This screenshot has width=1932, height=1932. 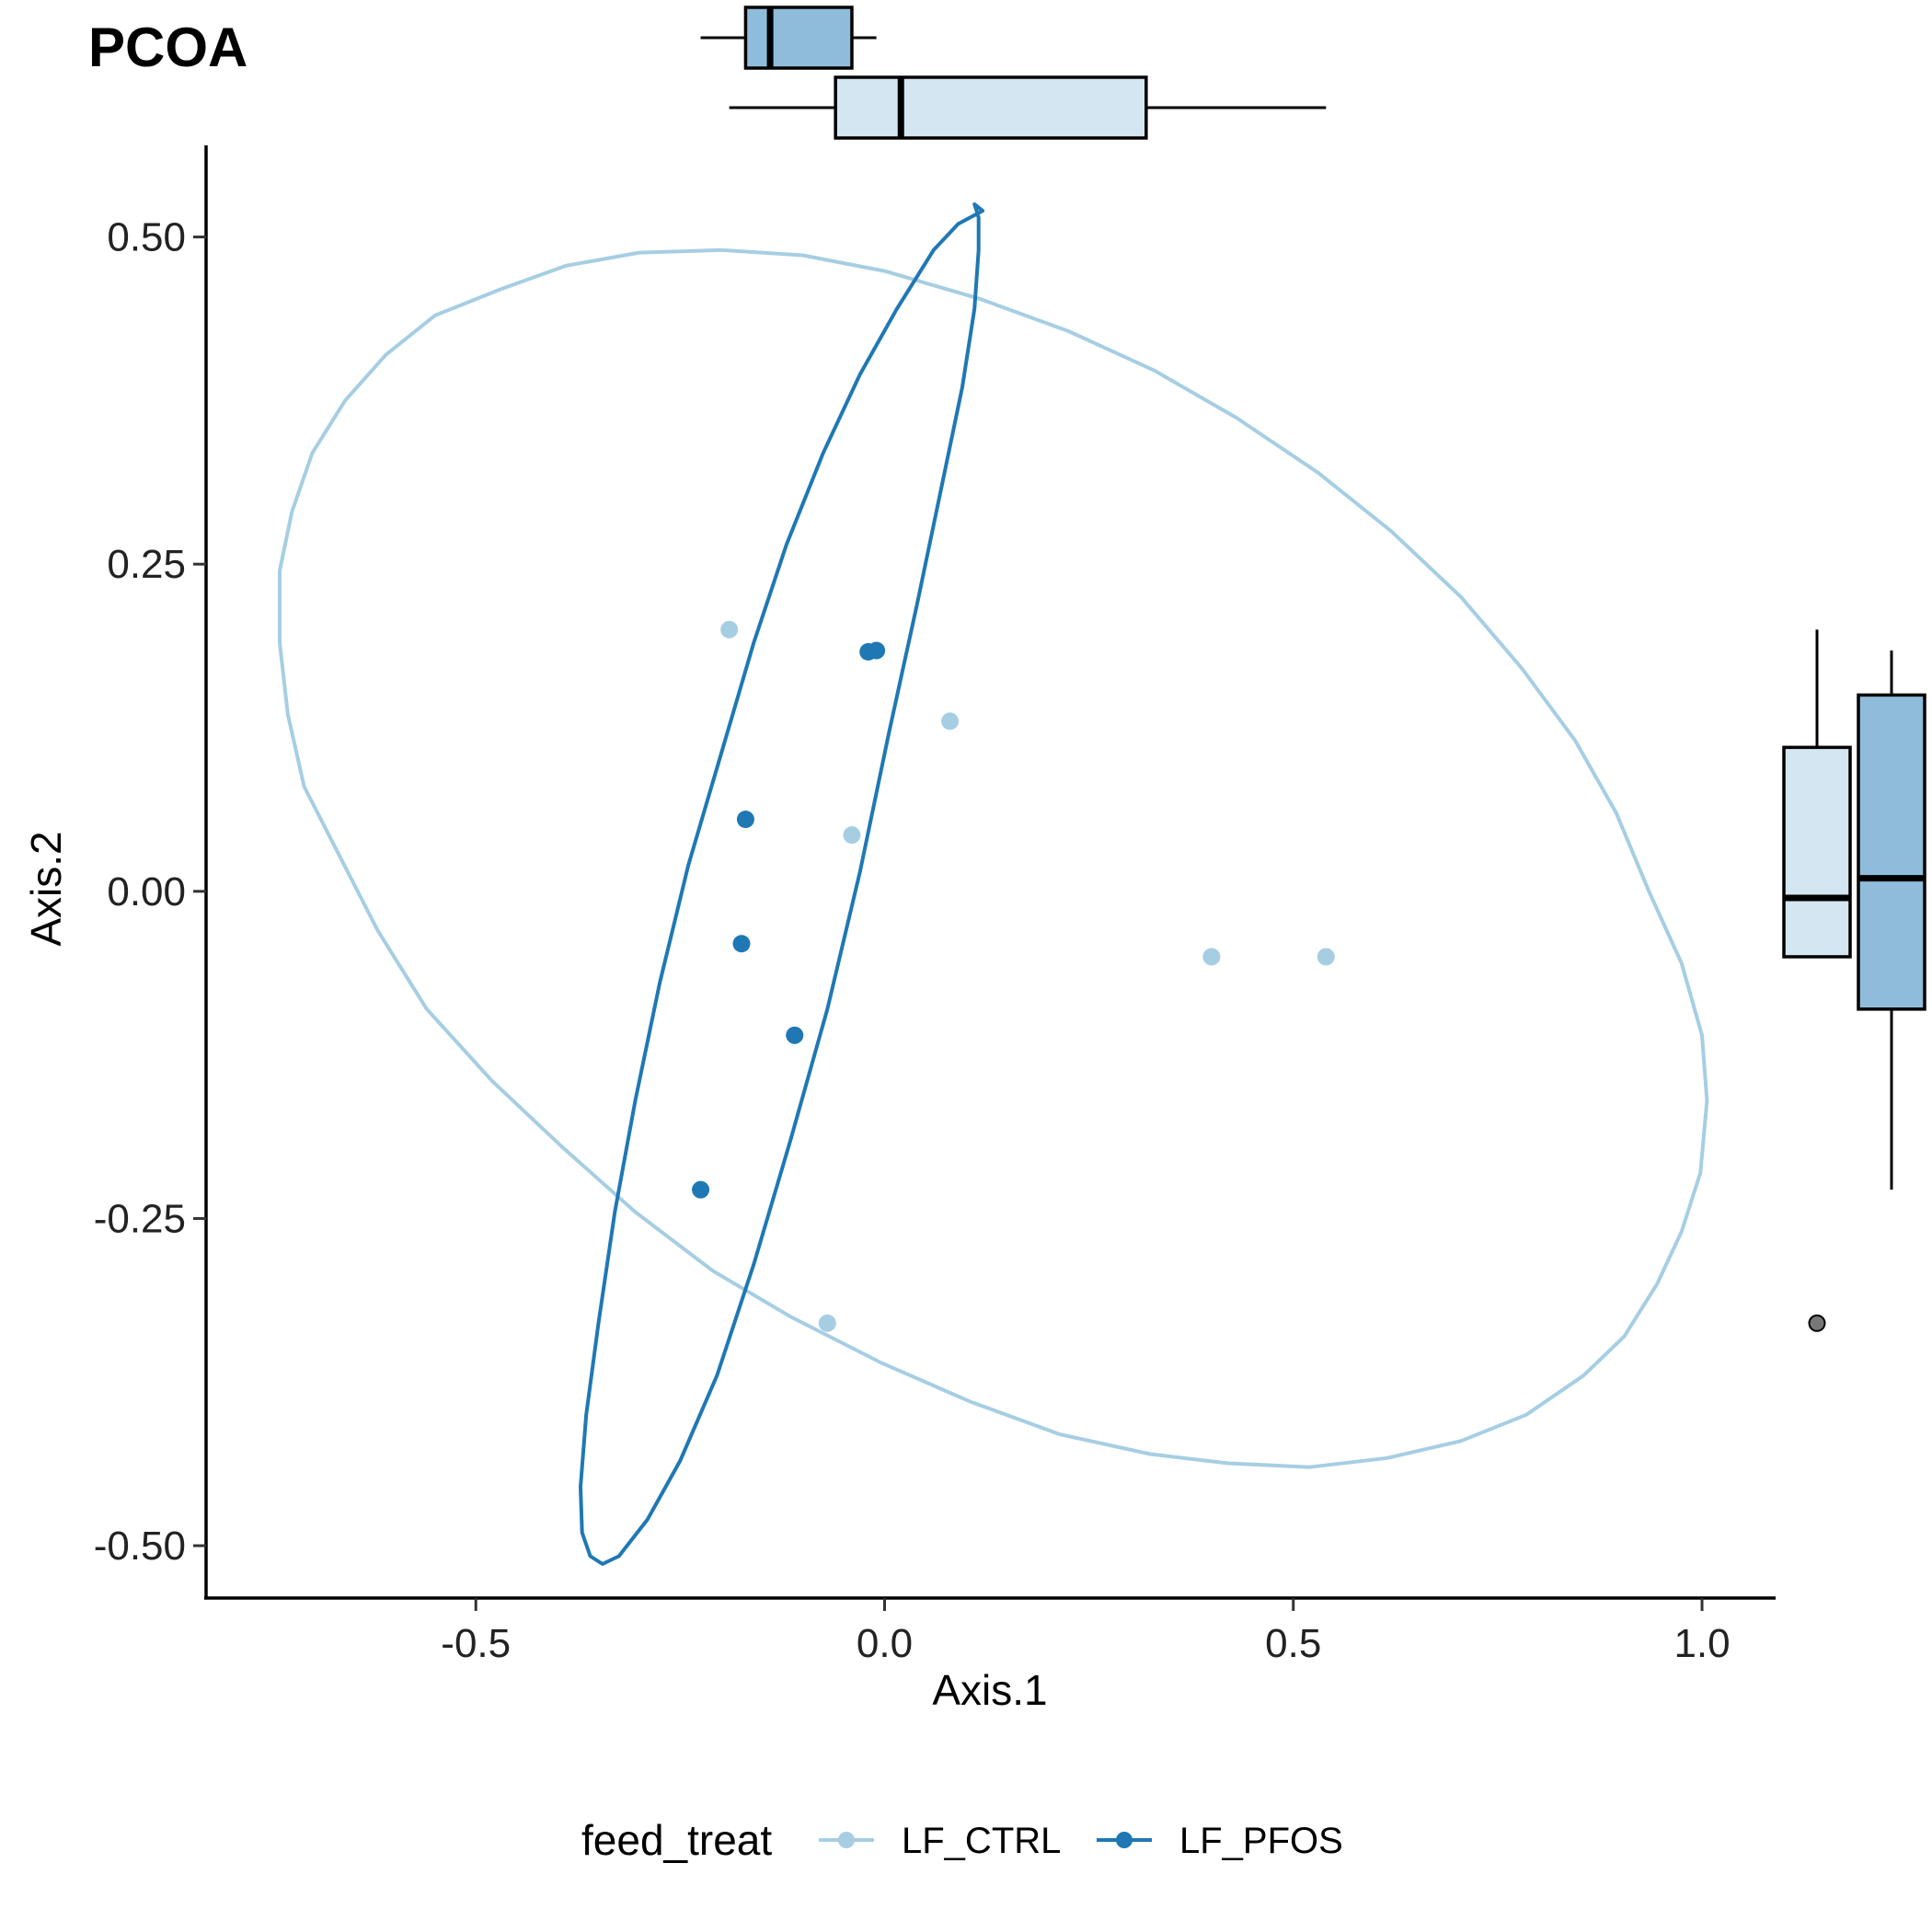 I want to click on y-tick-label: 0.25, so click(x=146, y=564).